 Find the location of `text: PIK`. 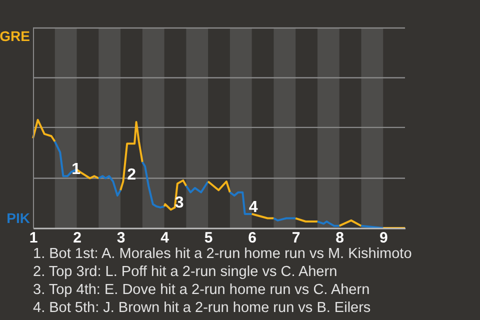

text: PIK is located at coordinates (18, 218).